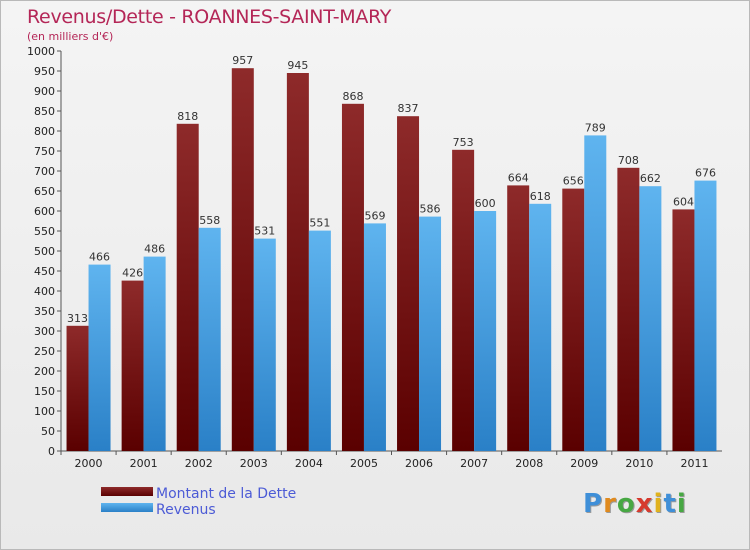 The width and height of the screenshot is (750, 550). I want to click on y-tick-label: 950, so click(44, 71).